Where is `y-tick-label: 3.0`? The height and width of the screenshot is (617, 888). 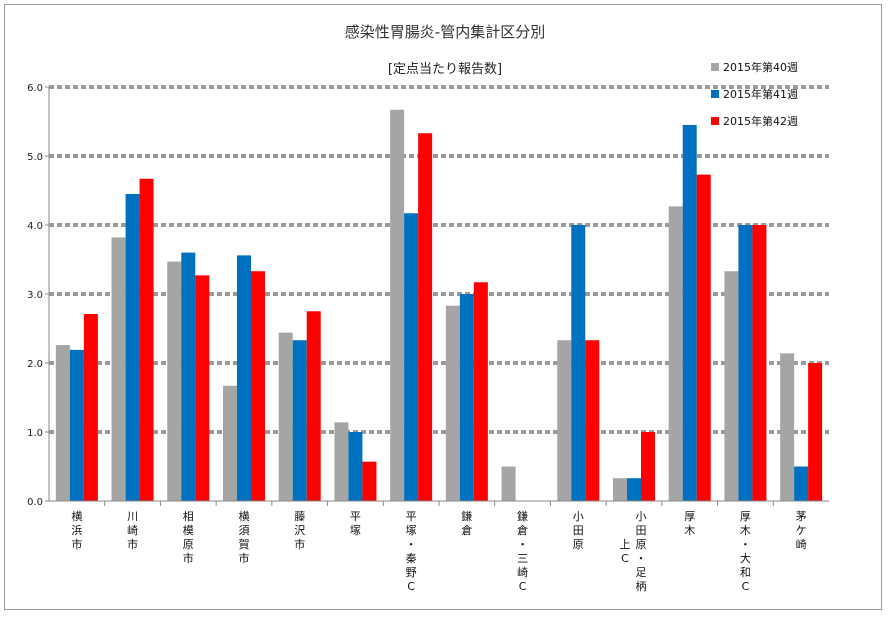
y-tick-label: 3.0 is located at coordinates (35, 295).